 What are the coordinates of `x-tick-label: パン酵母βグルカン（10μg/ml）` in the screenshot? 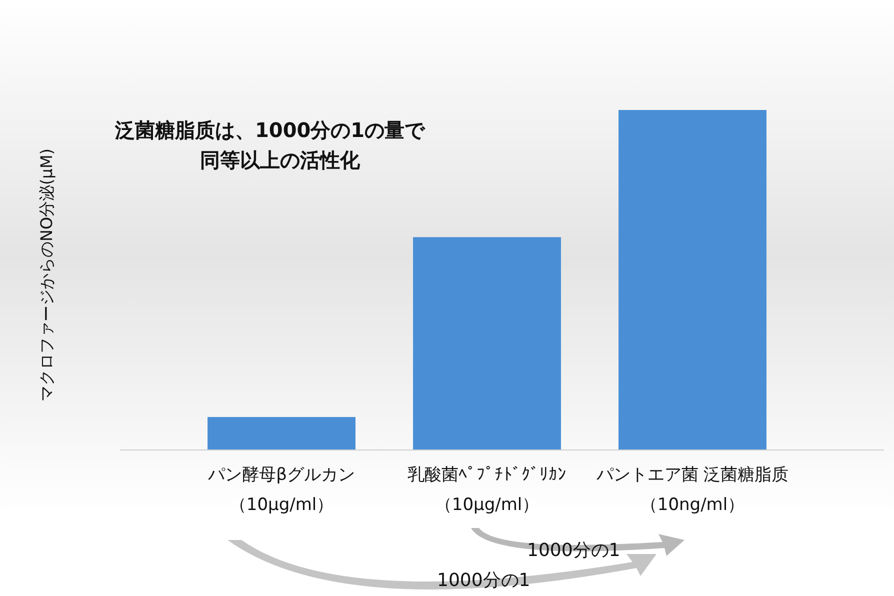 It's located at (281, 490).